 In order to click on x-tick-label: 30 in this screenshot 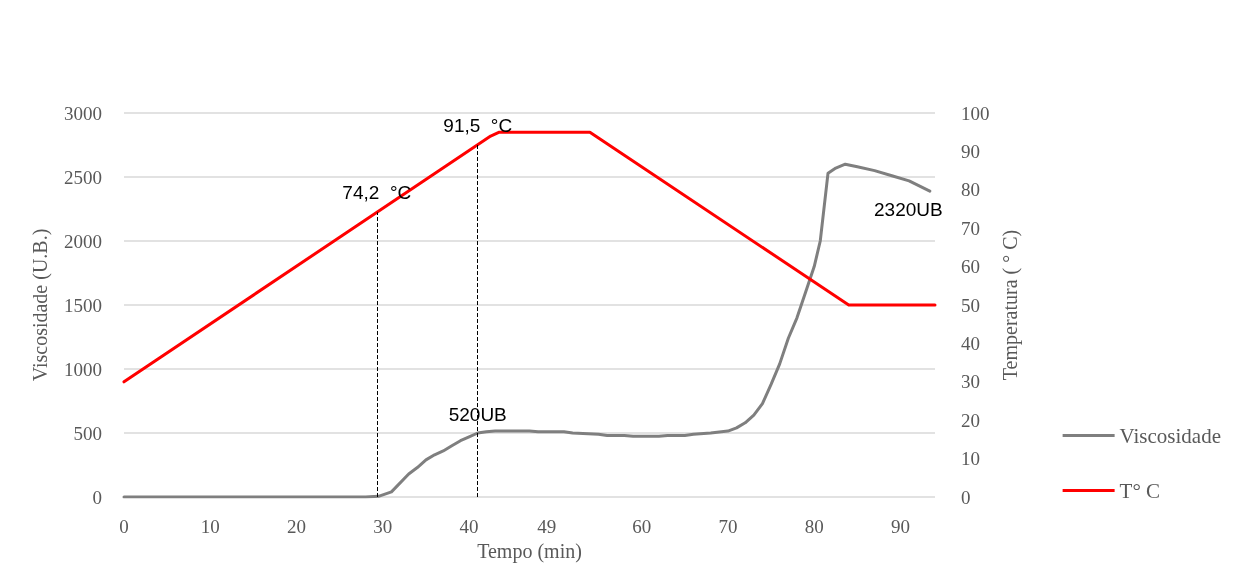, I will do `click(383, 526)`.